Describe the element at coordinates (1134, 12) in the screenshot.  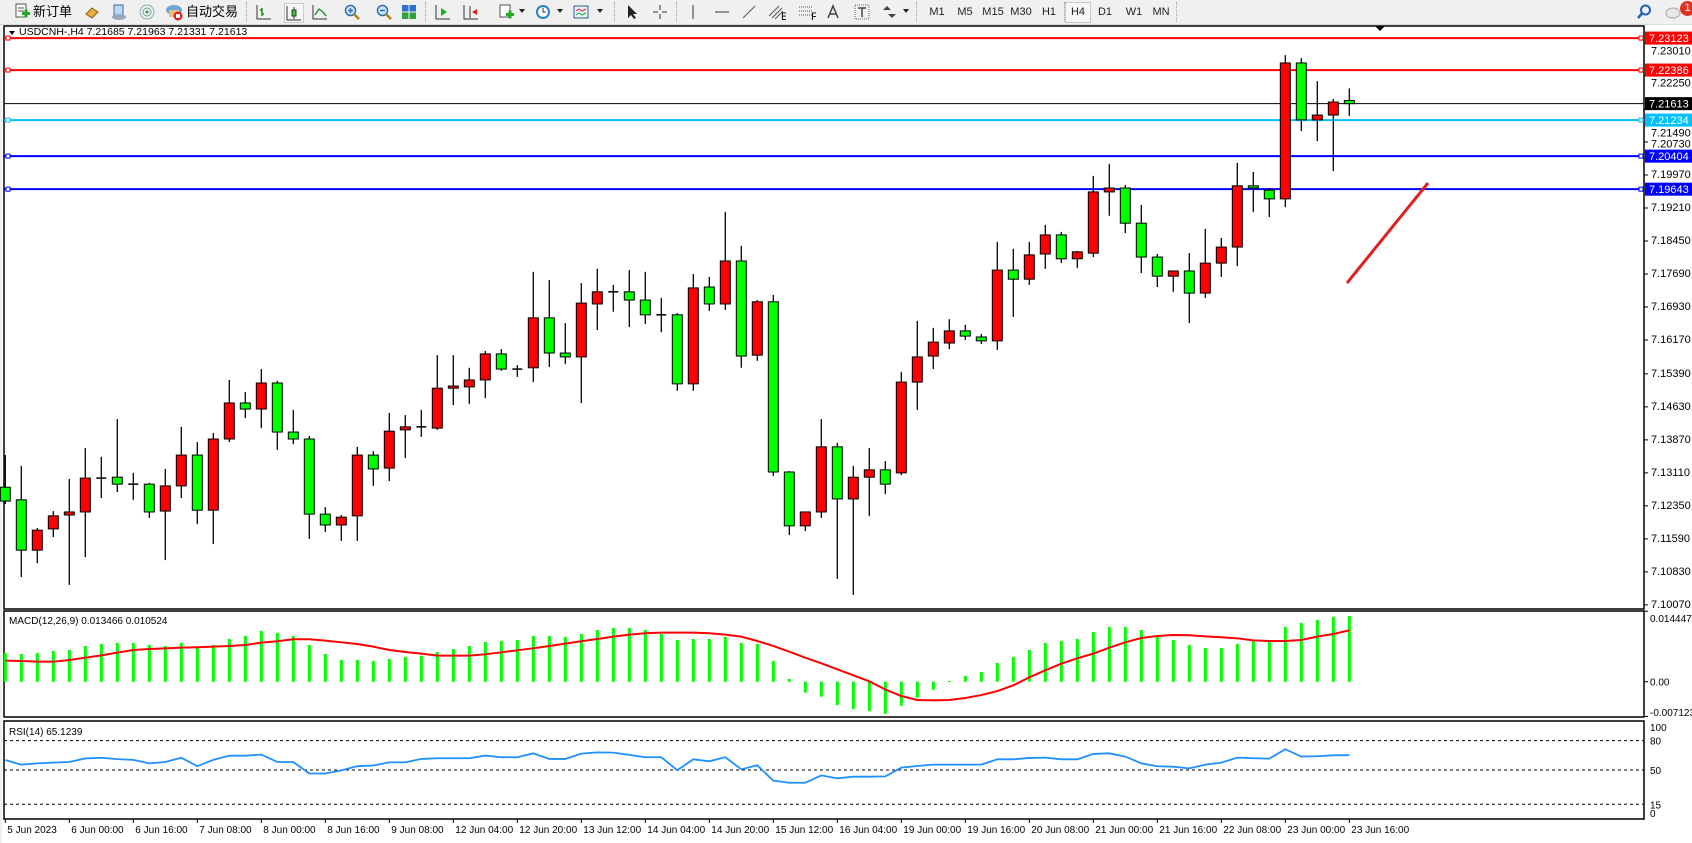
I see `timeframe-w1: W1` at that location.